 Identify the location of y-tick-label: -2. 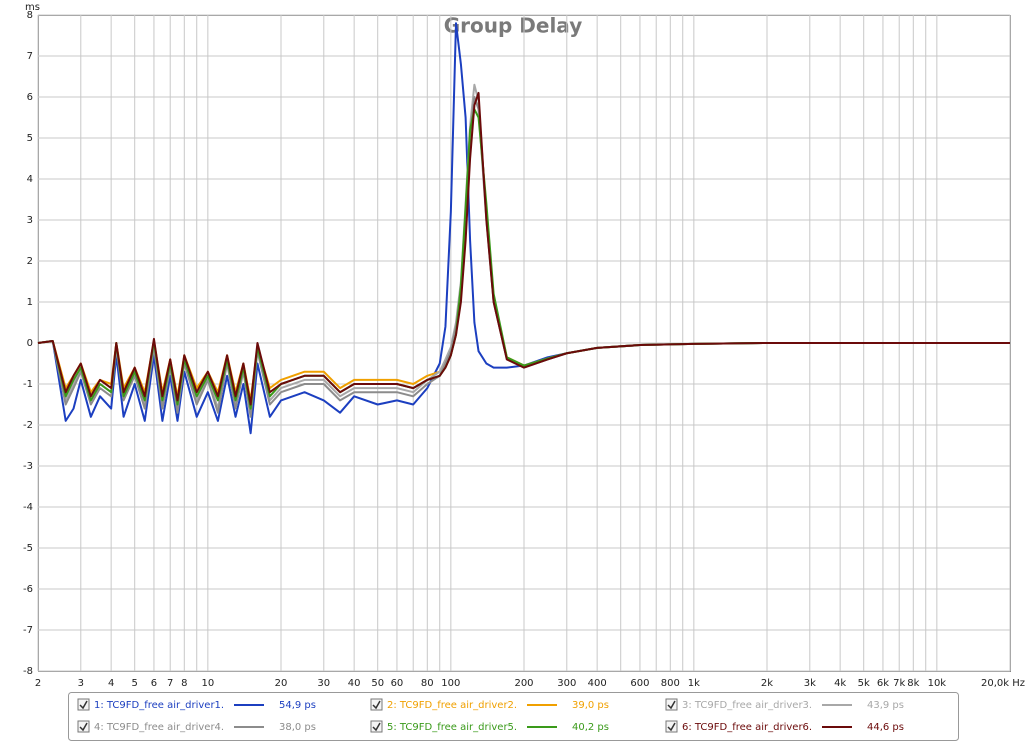
(28, 425).